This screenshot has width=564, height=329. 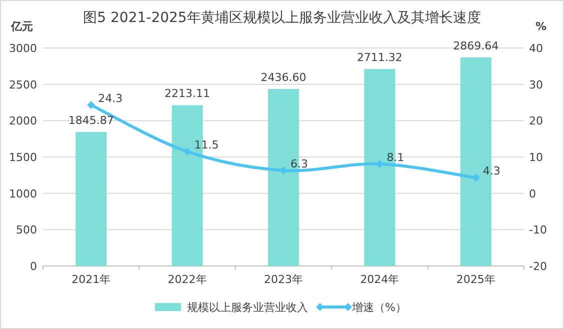 I want to click on y2-axis-title: %, so click(x=541, y=26).